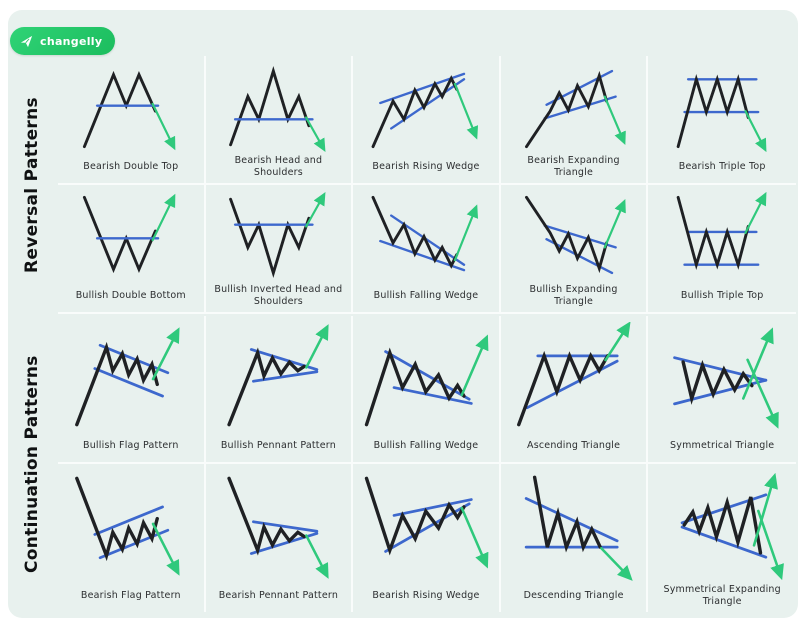  I want to click on bearish-flag-diagram, so click(131, 526).